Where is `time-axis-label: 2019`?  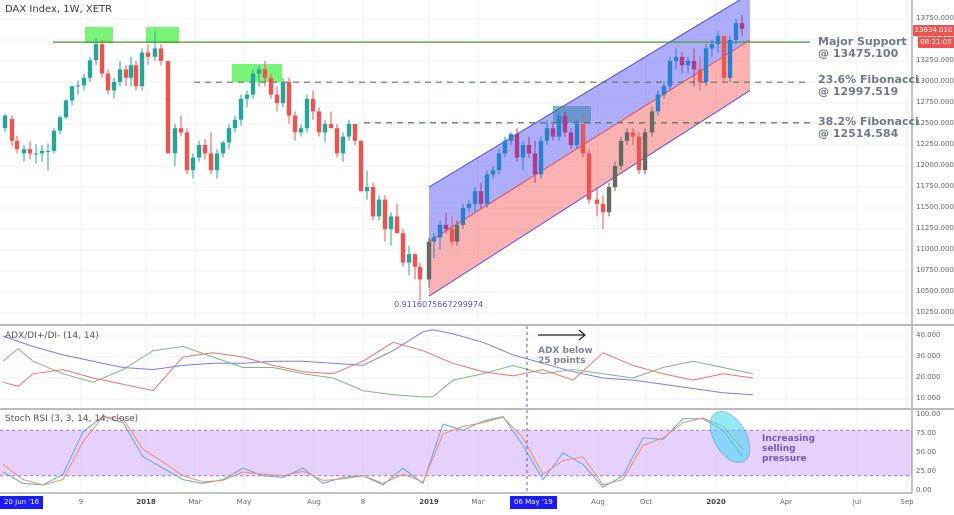
time-axis-label: 2019 is located at coordinates (429, 502).